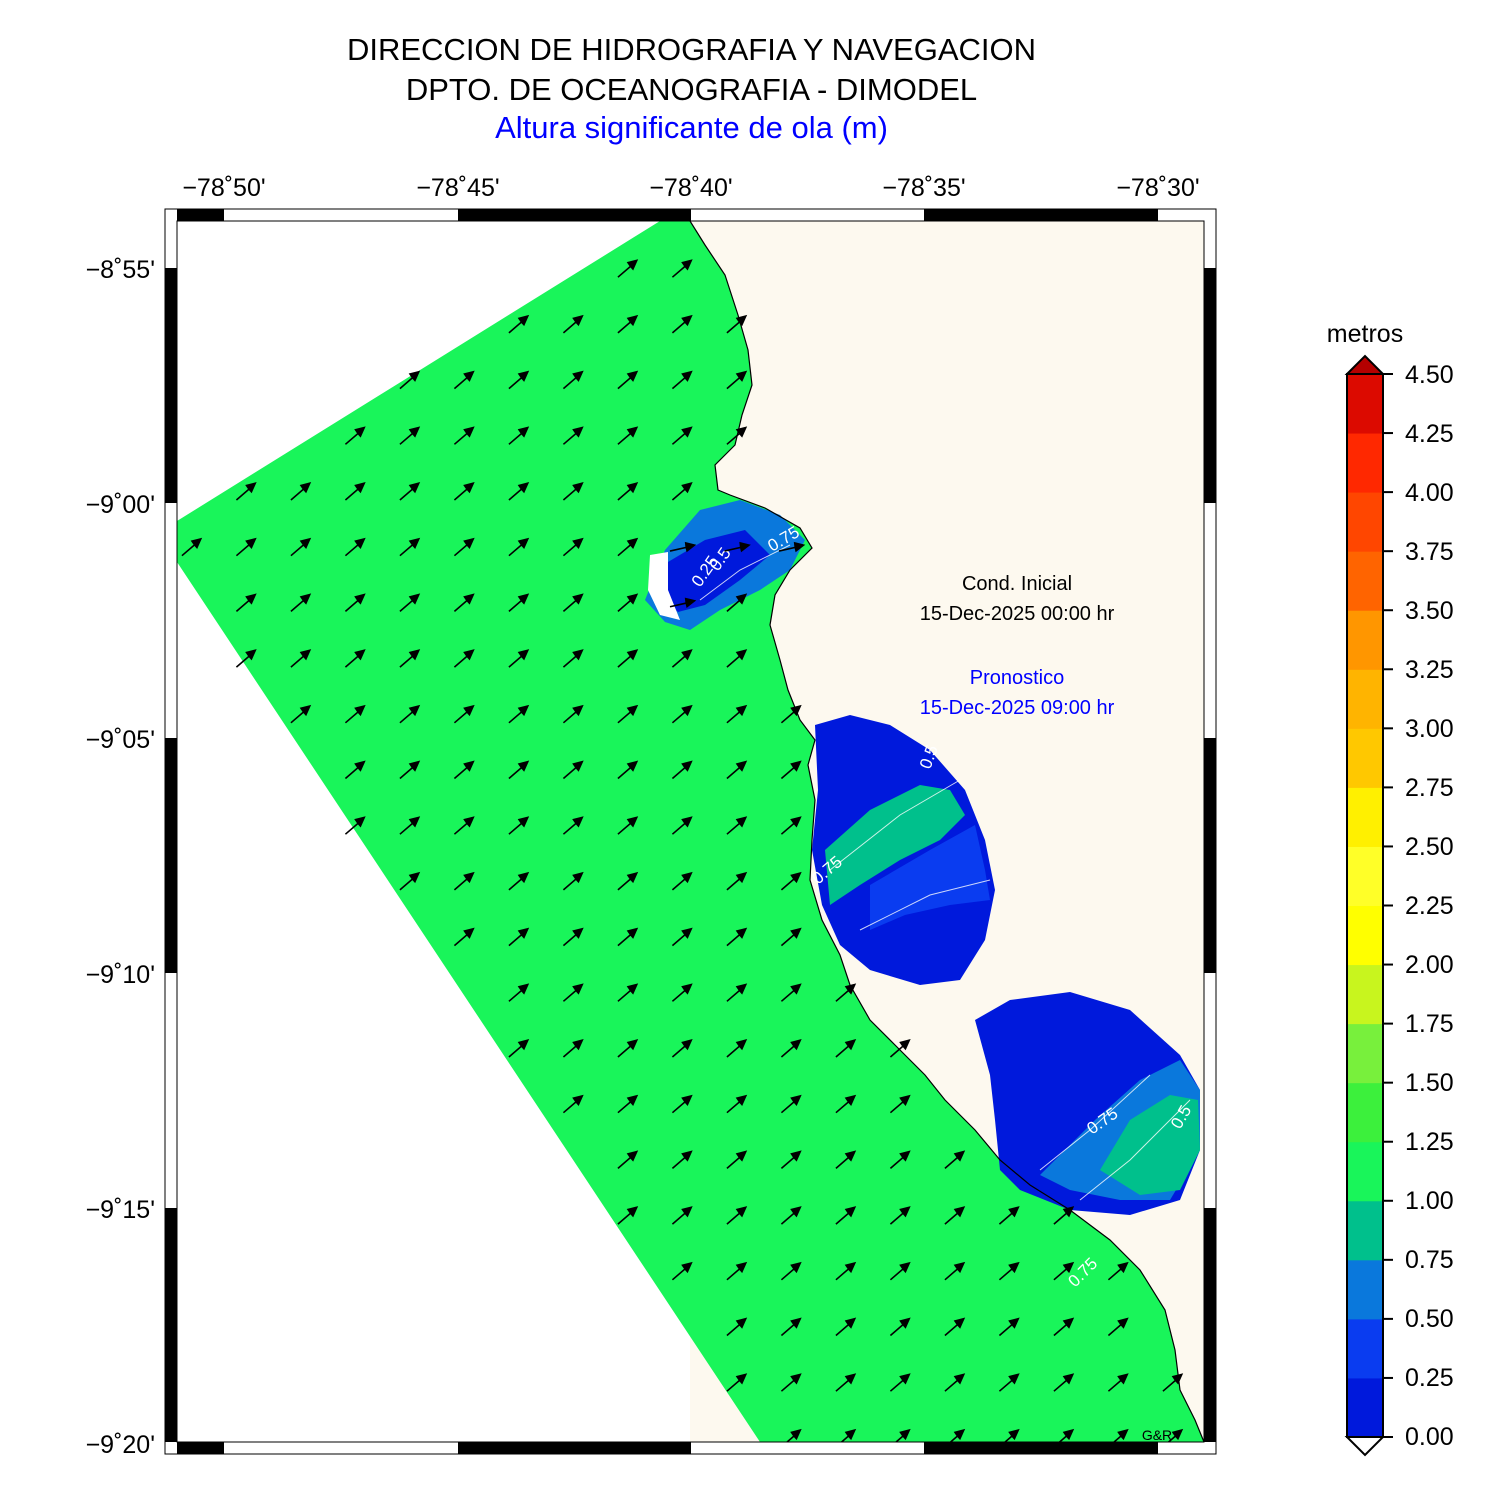 This screenshot has width=1487, height=1500. Describe the element at coordinates (1365, 334) in the screenshot. I see `colorbar-unit: metros` at that location.